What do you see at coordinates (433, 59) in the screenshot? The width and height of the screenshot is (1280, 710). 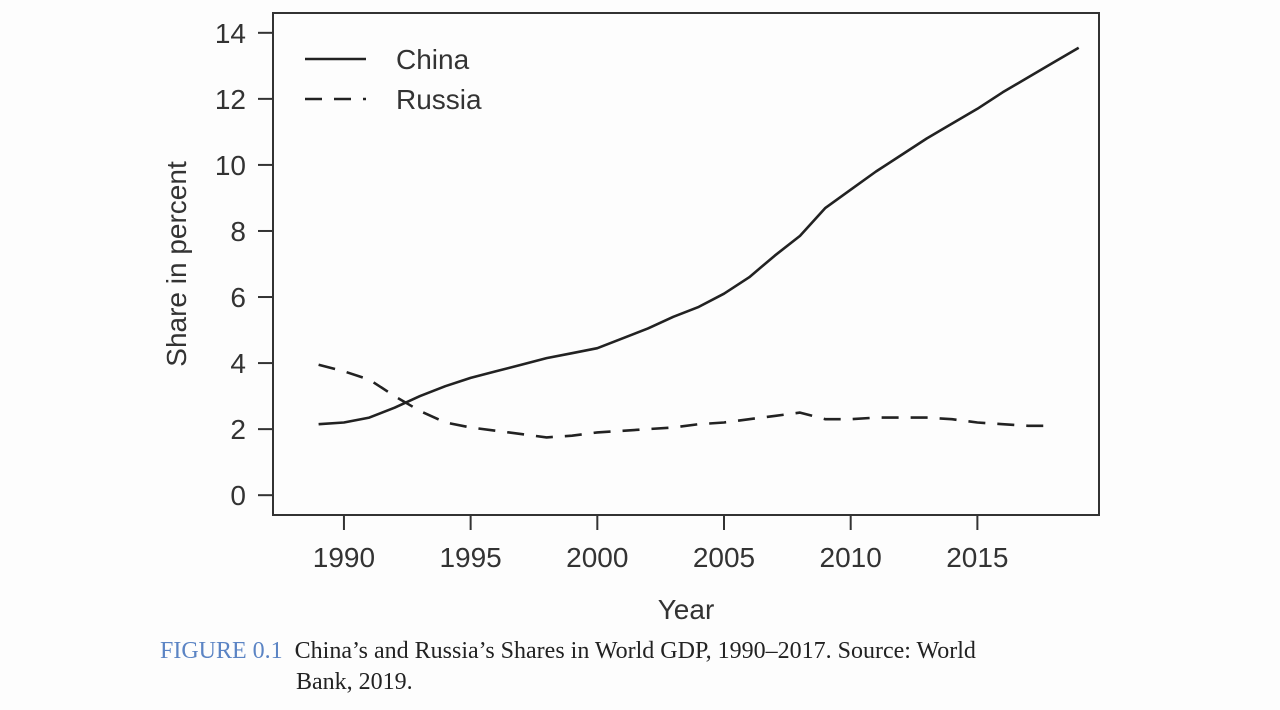 I see `legend-label-china: China` at bounding box center [433, 59].